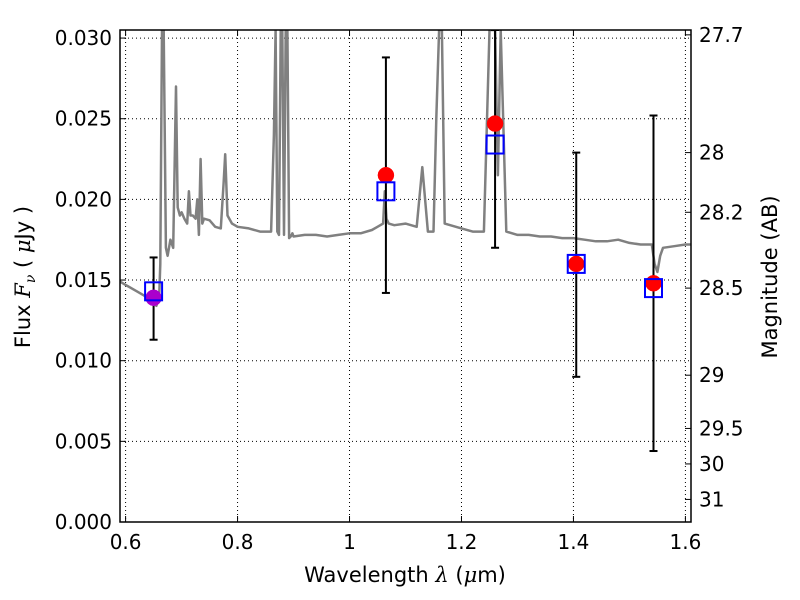 The height and width of the screenshot is (600, 800). What do you see at coordinates (711, 153) in the screenshot?
I see `y2-tick-label: 28` at bounding box center [711, 153].